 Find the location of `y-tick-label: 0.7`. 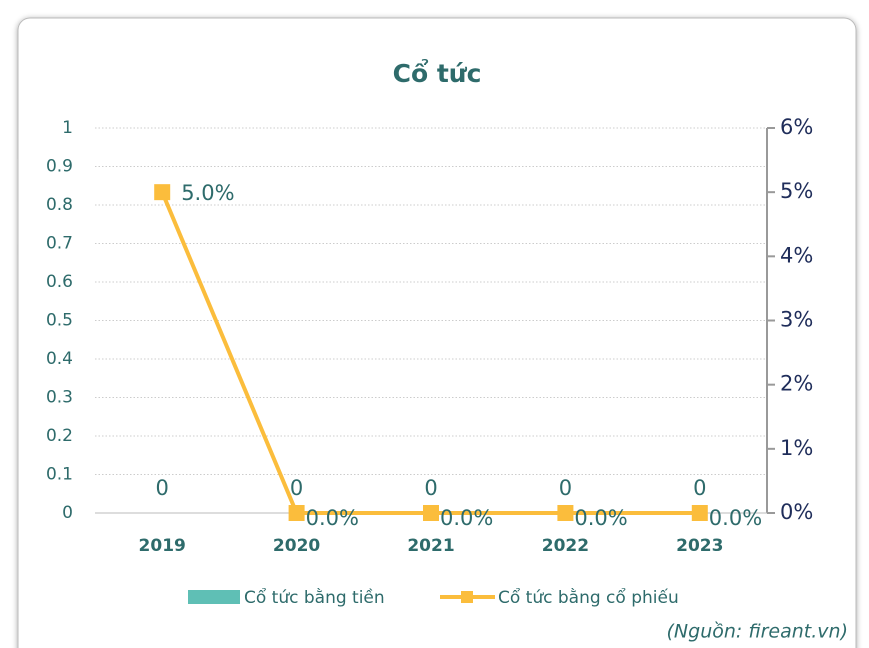

y-tick-label: 0.7 is located at coordinates (59, 244).